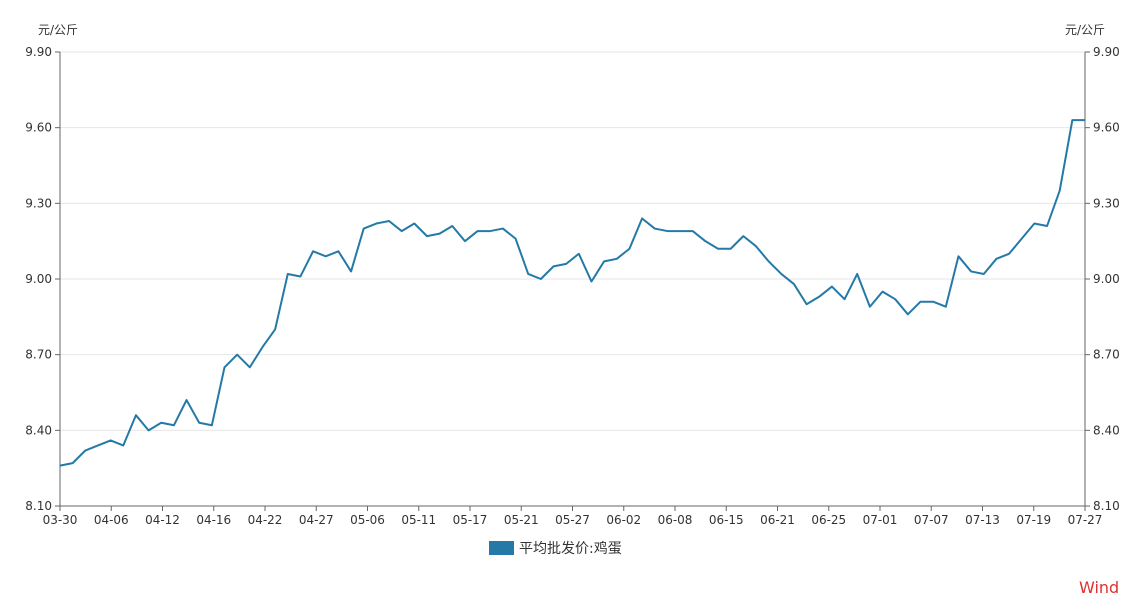  Describe the element at coordinates (675, 520) in the screenshot. I see `x-tick-label: 06-08` at that location.